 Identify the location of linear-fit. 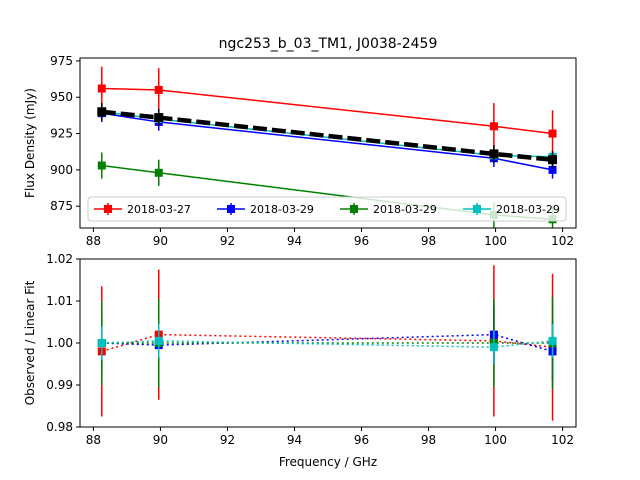
(327, 136).